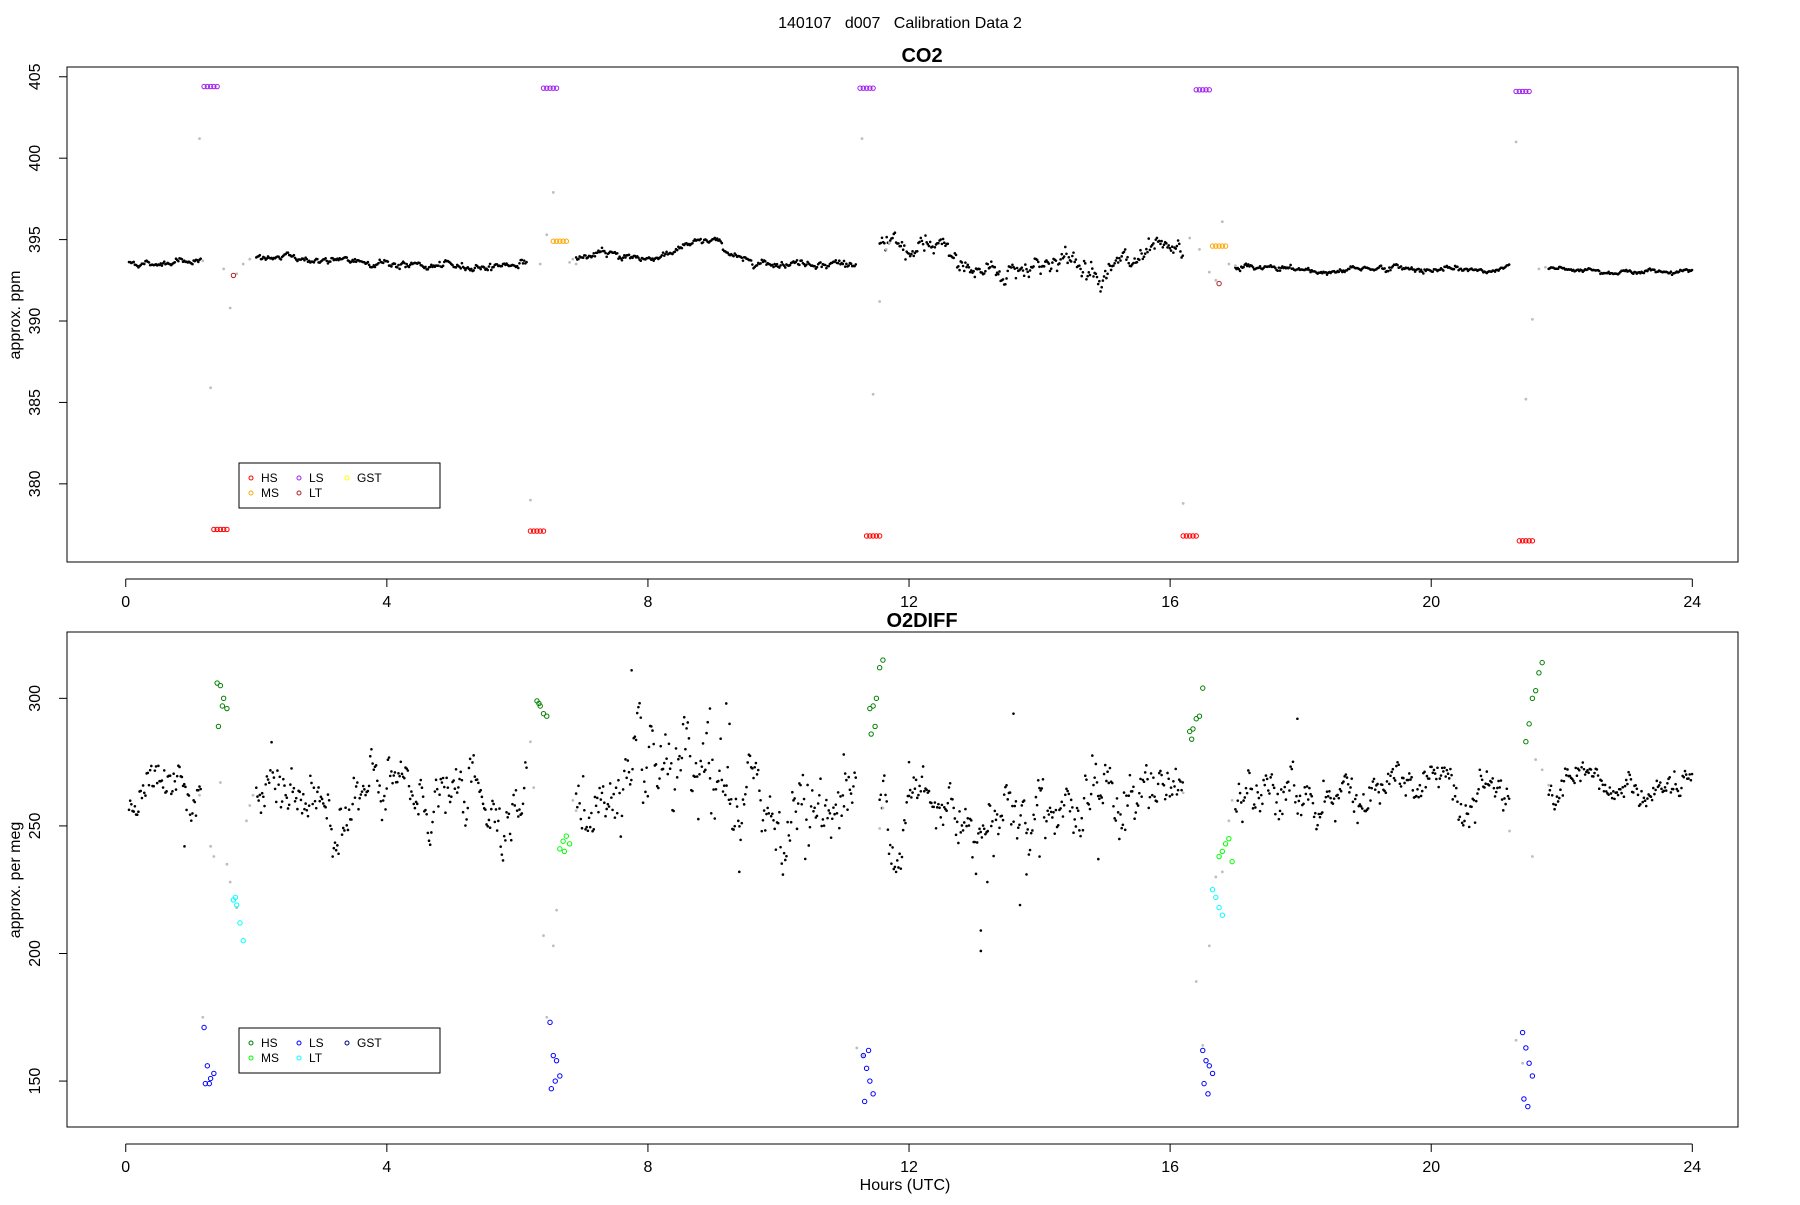  Describe the element at coordinates (1431, 1167) in the screenshot. I see `o2diff-x-tick-label: 20` at that location.